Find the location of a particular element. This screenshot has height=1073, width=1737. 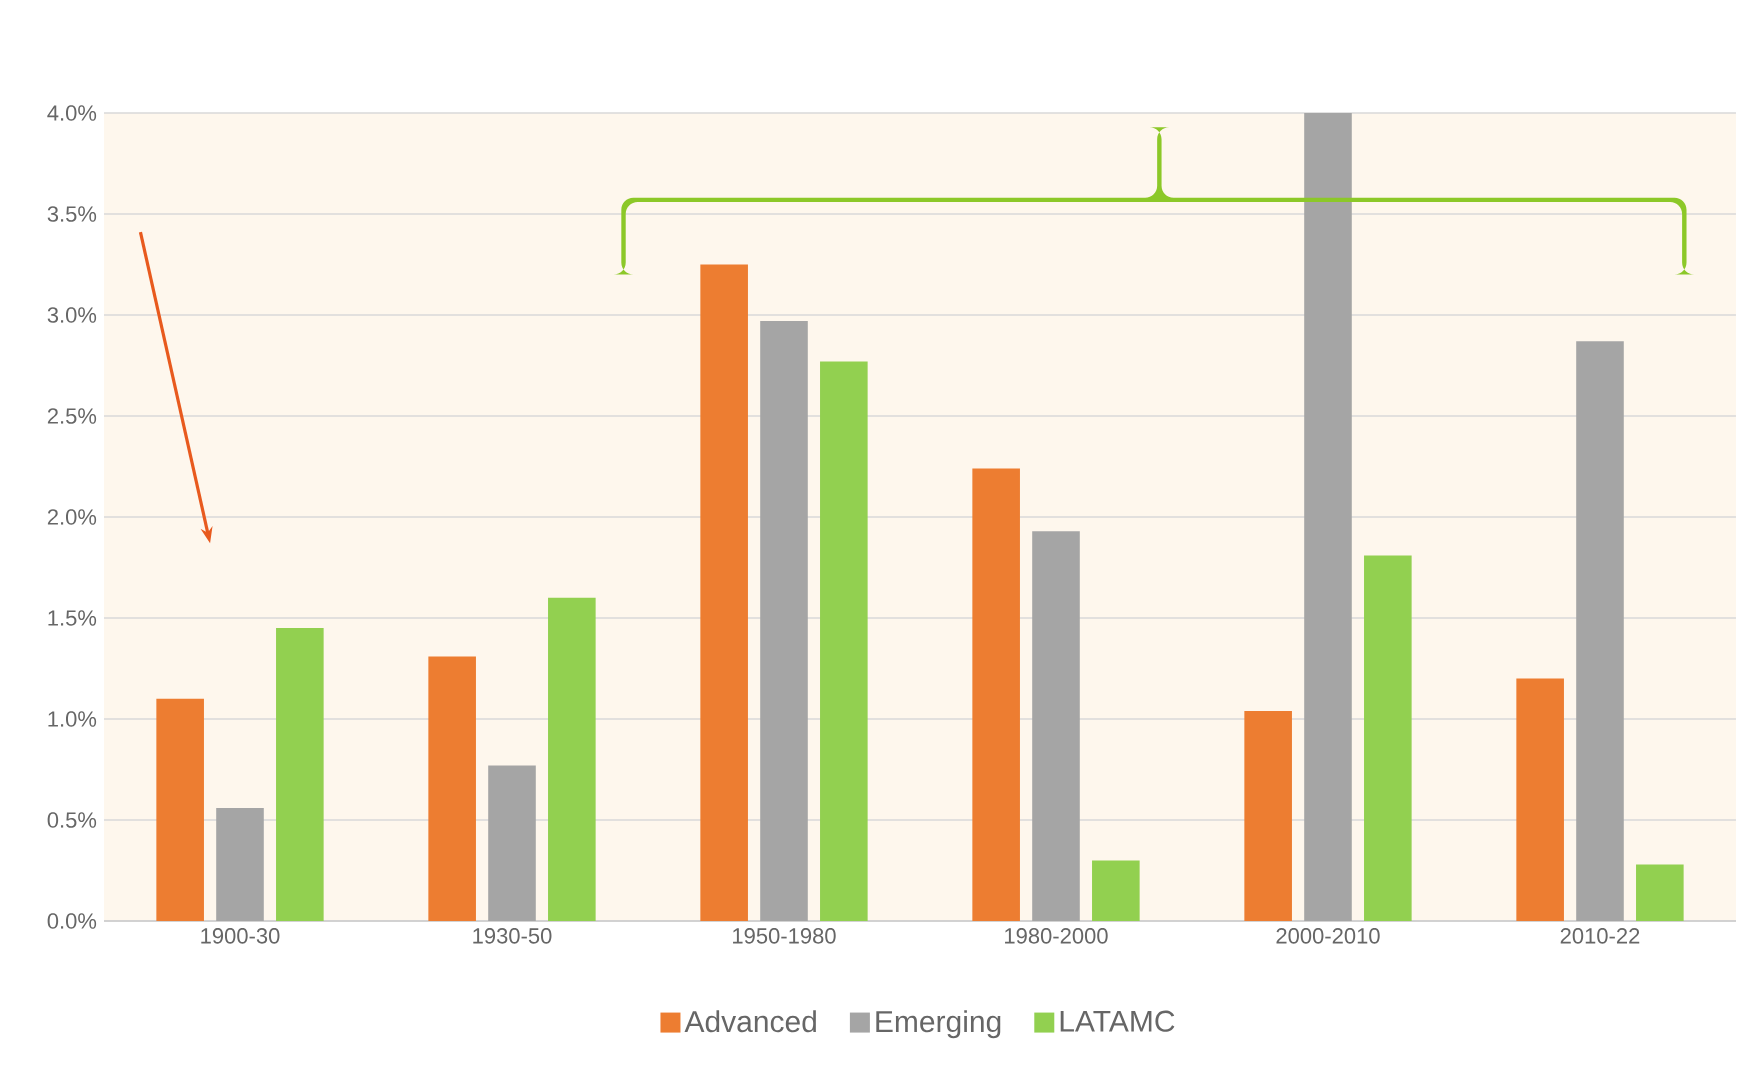

x-tick-label: 2000-2010 is located at coordinates (1328, 936).